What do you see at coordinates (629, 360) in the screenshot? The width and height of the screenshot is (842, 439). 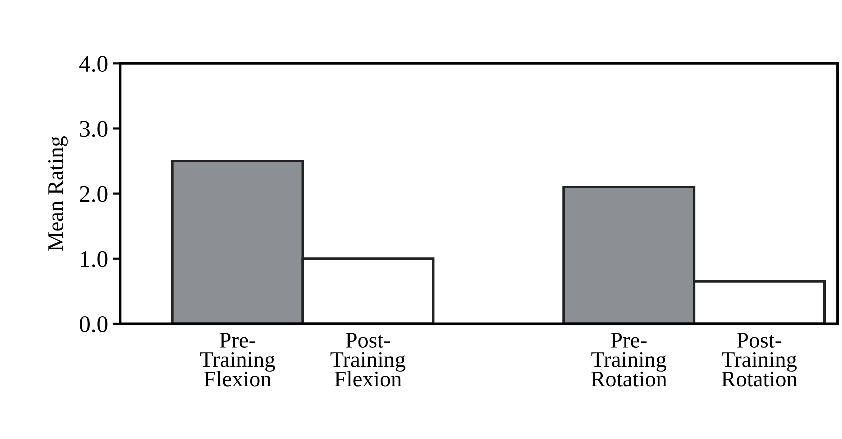 I see `x-tick-label: Pre- Training Rotation` at bounding box center [629, 360].